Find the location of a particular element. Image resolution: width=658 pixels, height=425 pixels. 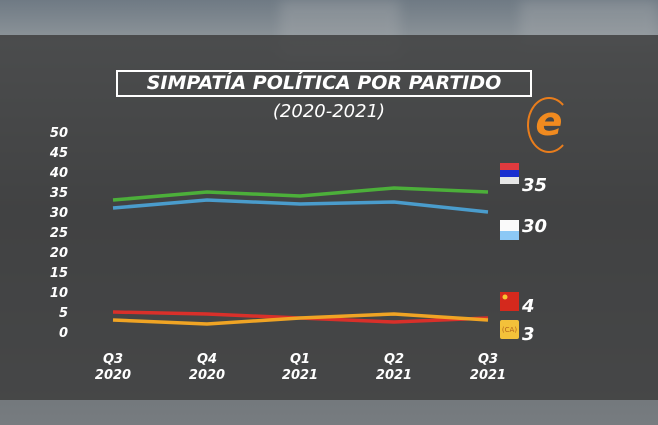

chart-subtitle: (2020-2021) is located at coordinates (329, 111).